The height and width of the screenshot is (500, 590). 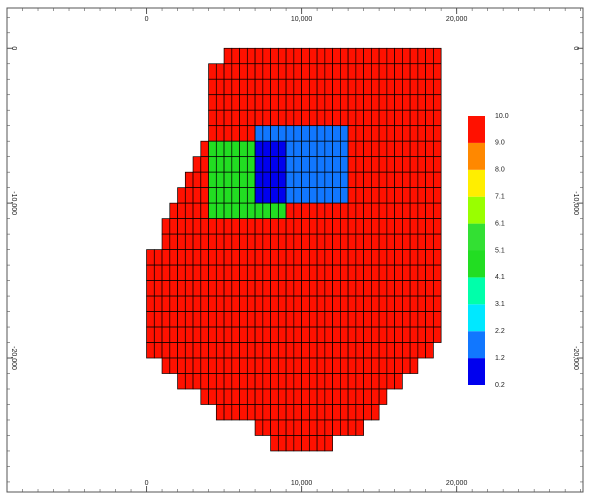 I want to click on colorbar-label: 0.2, so click(x=500, y=385).